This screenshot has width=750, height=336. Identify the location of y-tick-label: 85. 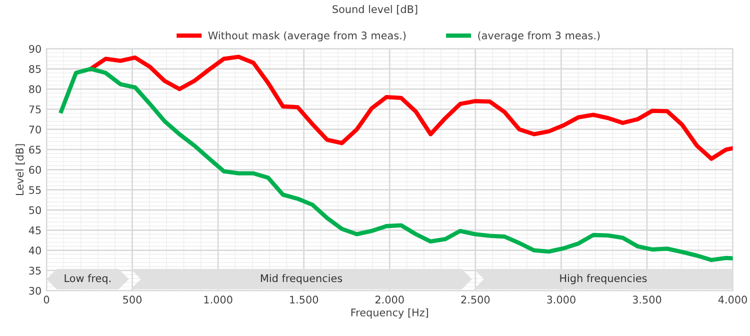
(35, 69).